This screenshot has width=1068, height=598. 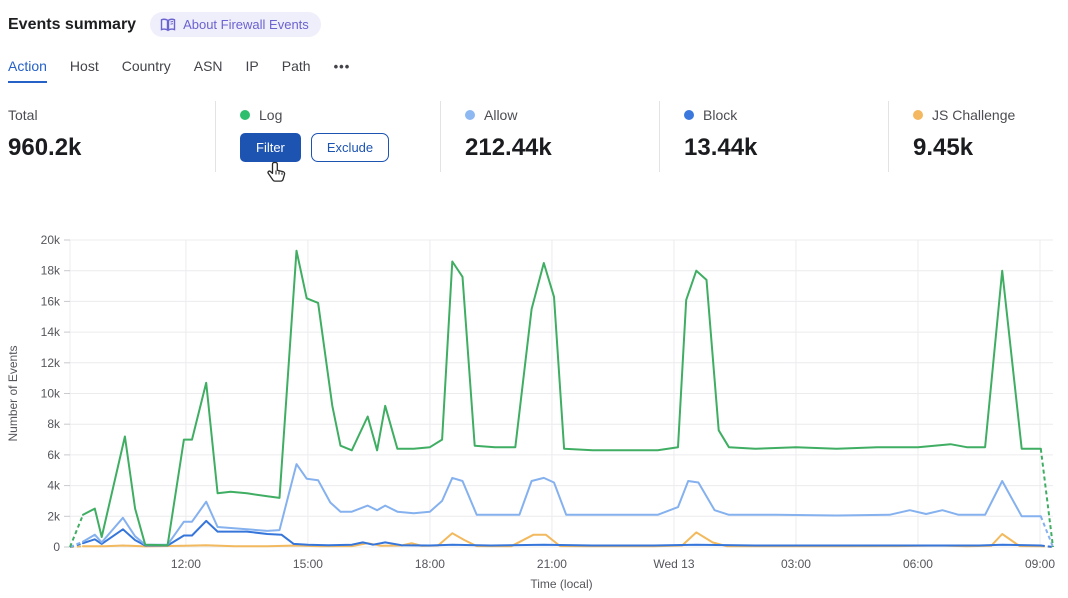 What do you see at coordinates (918, 564) in the screenshot?
I see `svg-text: 06:00` at bounding box center [918, 564].